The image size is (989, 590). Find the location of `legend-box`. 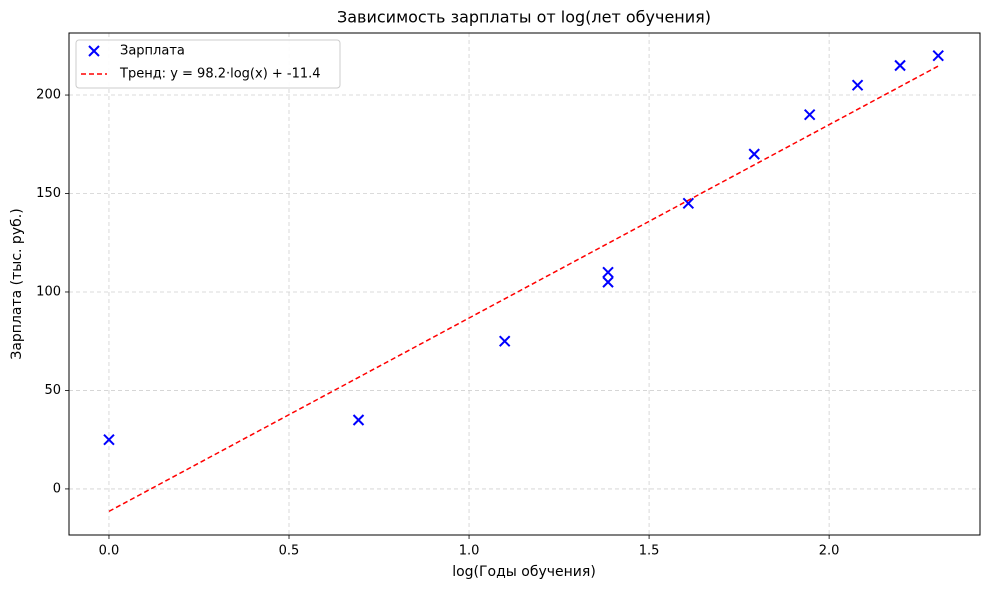

legend-box is located at coordinates (208, 64).